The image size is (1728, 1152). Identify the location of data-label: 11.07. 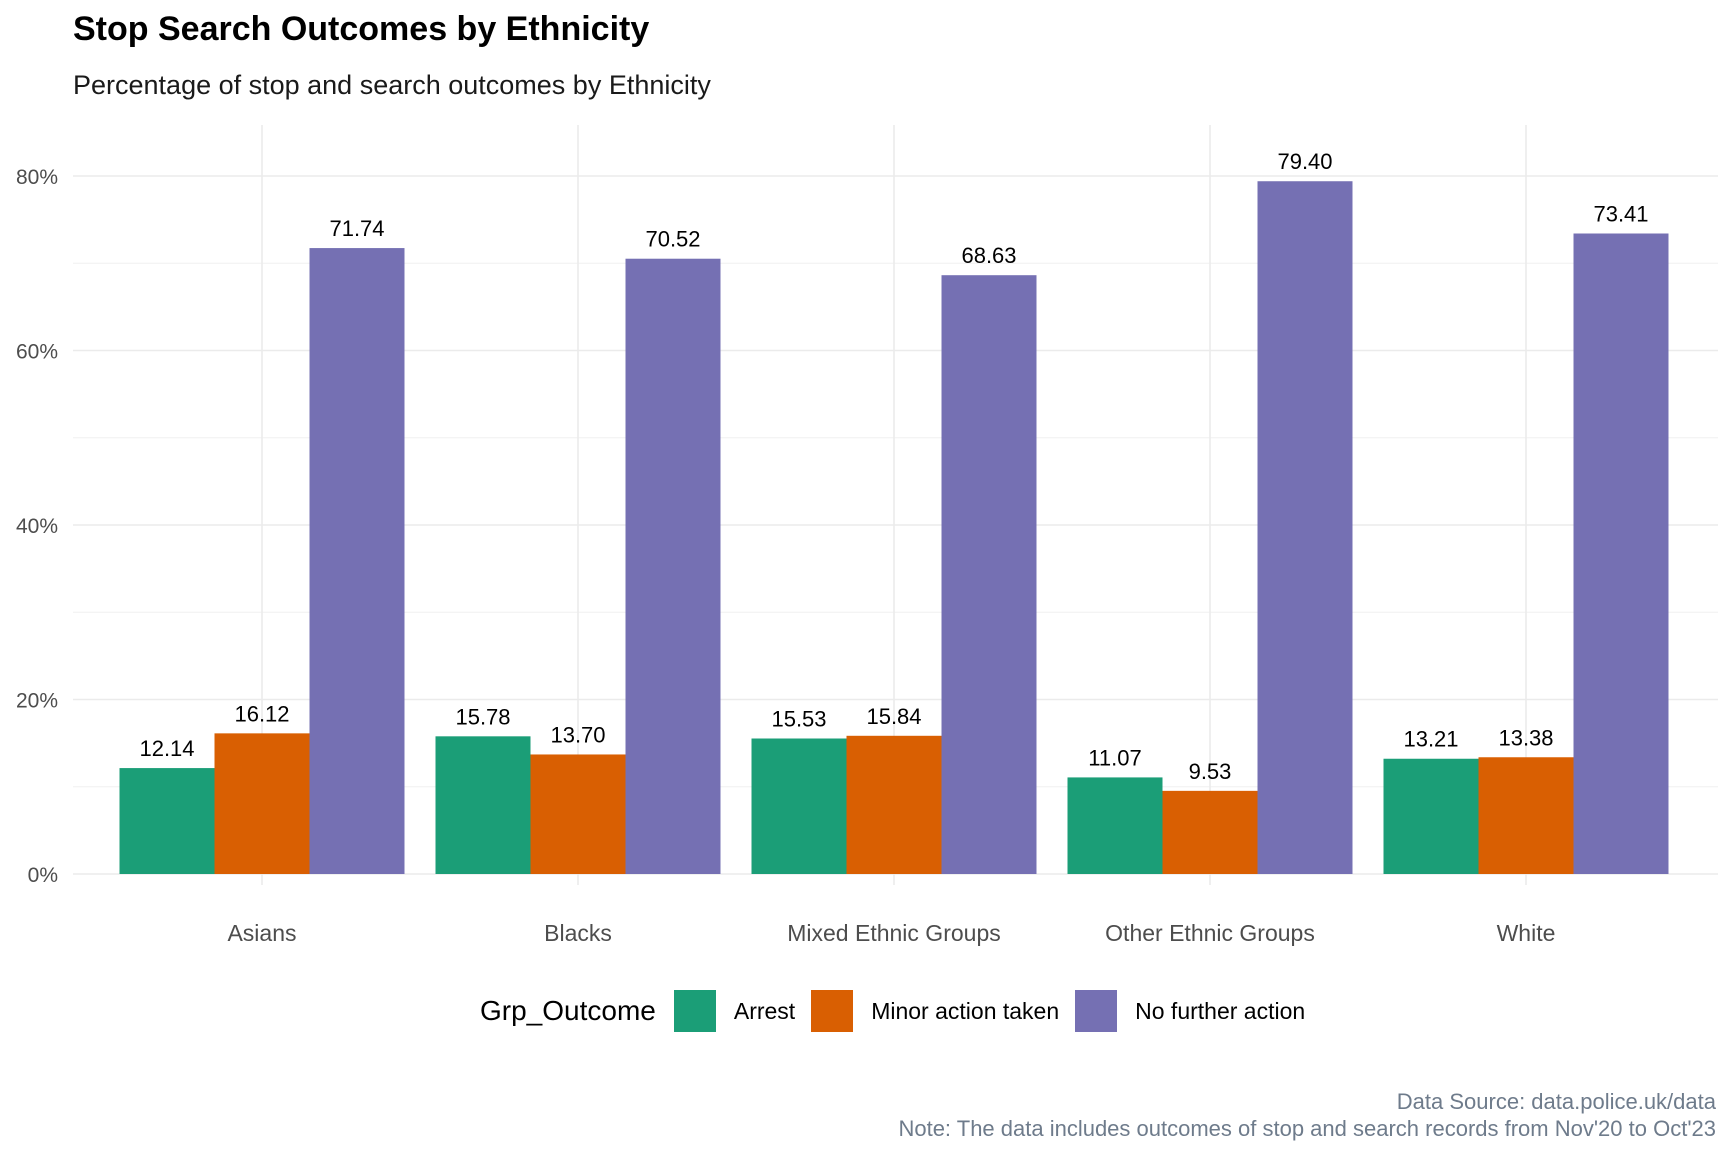
(1114, 757).